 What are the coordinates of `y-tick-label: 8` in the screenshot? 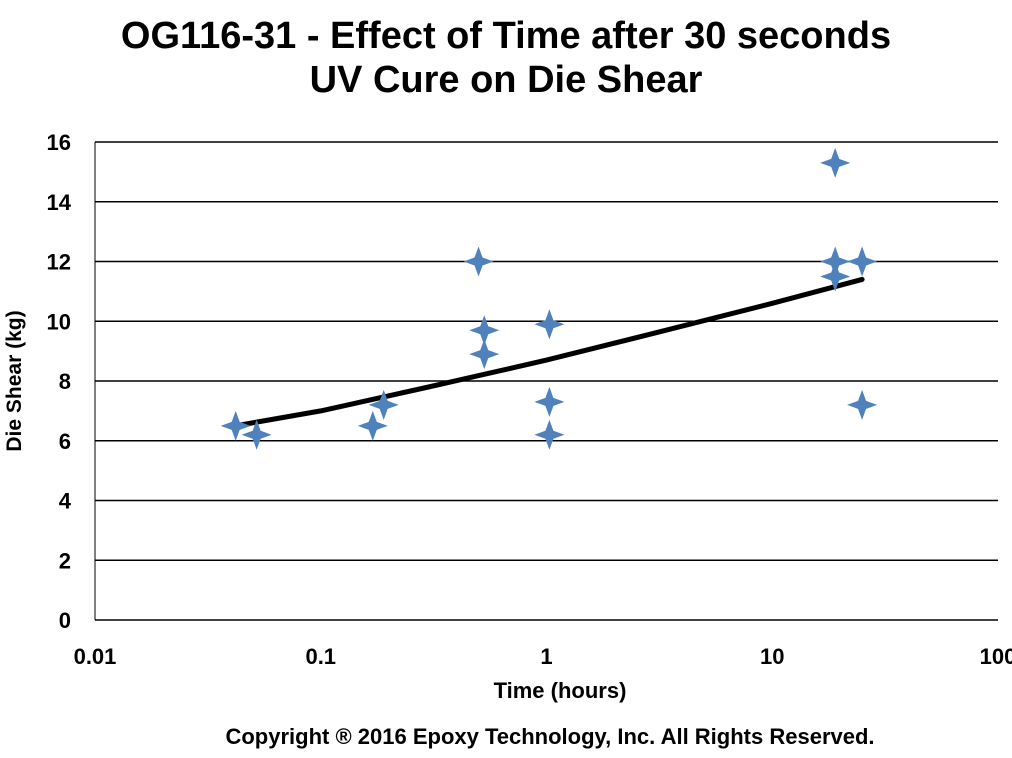 It's located at (65, 381).